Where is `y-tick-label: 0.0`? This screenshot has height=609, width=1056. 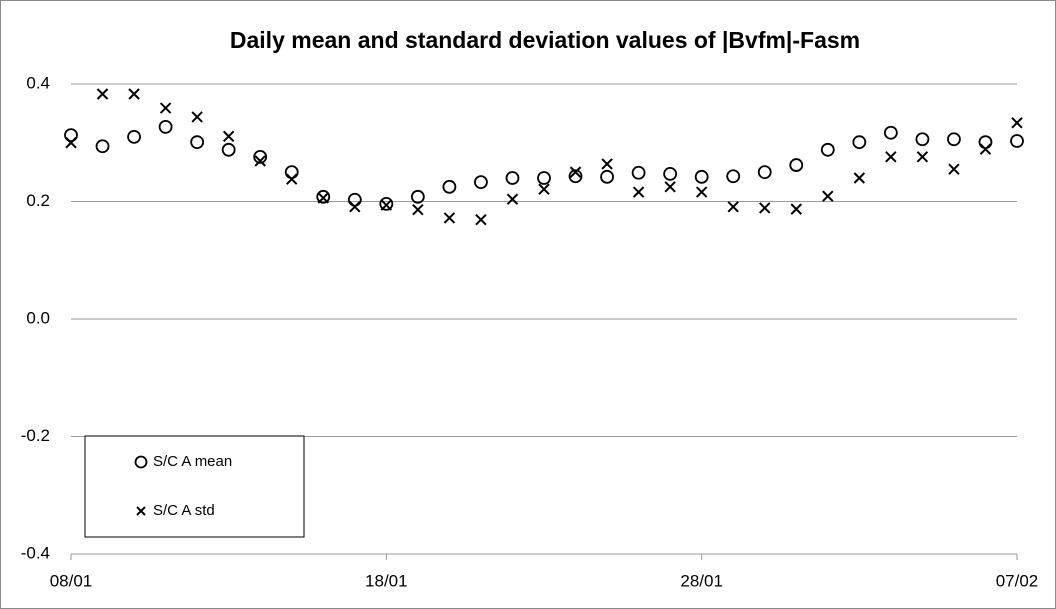 y-tick-label: 0.0 is located at coordinates (38, 317).